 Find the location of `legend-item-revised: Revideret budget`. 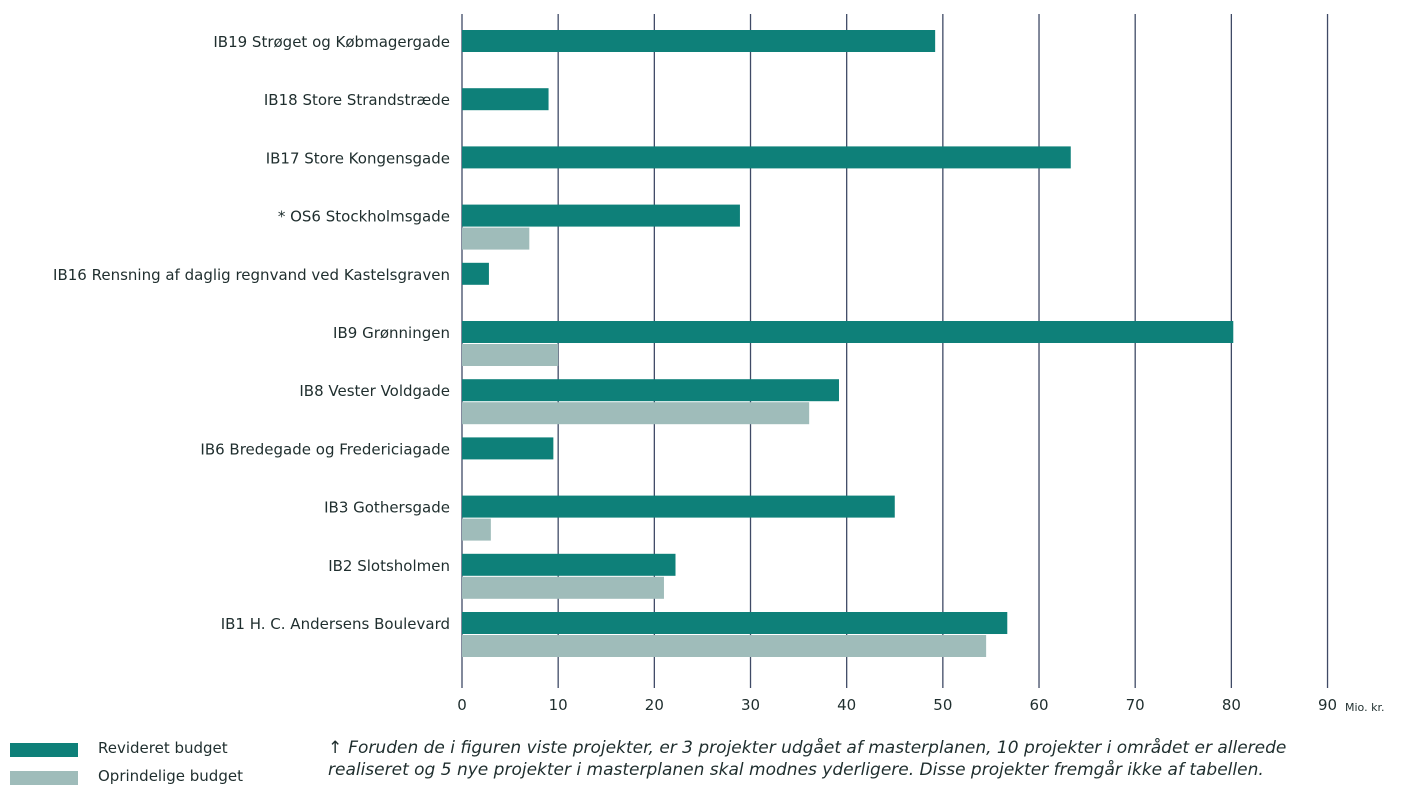

legend-item-revised: Revideret budget is located at coordinates (140, 752).